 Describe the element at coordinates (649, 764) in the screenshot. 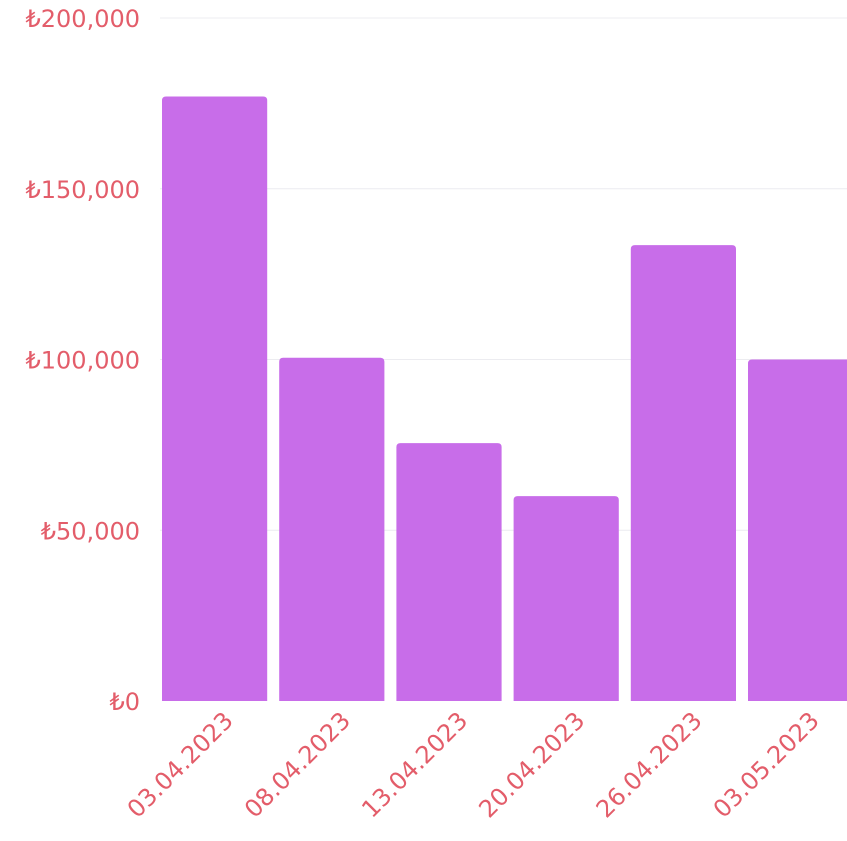

I see `x-tick-label: 26.04.2023` at that location.